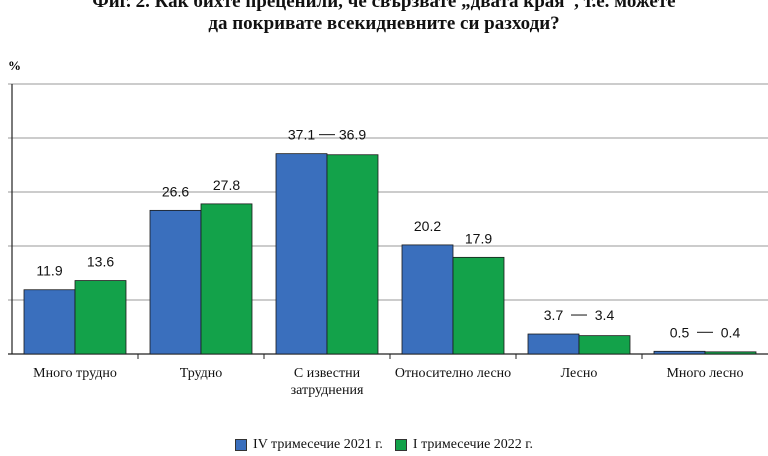 The image size is (768, 456). What do you see at coordinates (327, 373) in the screenshot?
I see `category-label: С известни` at bounding box center [327, 373].